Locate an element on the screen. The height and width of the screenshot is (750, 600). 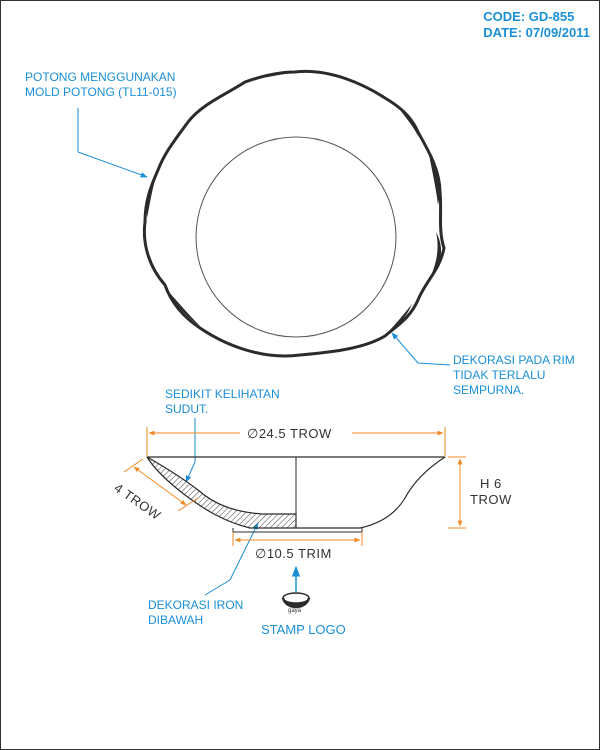
drawing-code: CODE: GD-855 is located at coordinates (529, 16).